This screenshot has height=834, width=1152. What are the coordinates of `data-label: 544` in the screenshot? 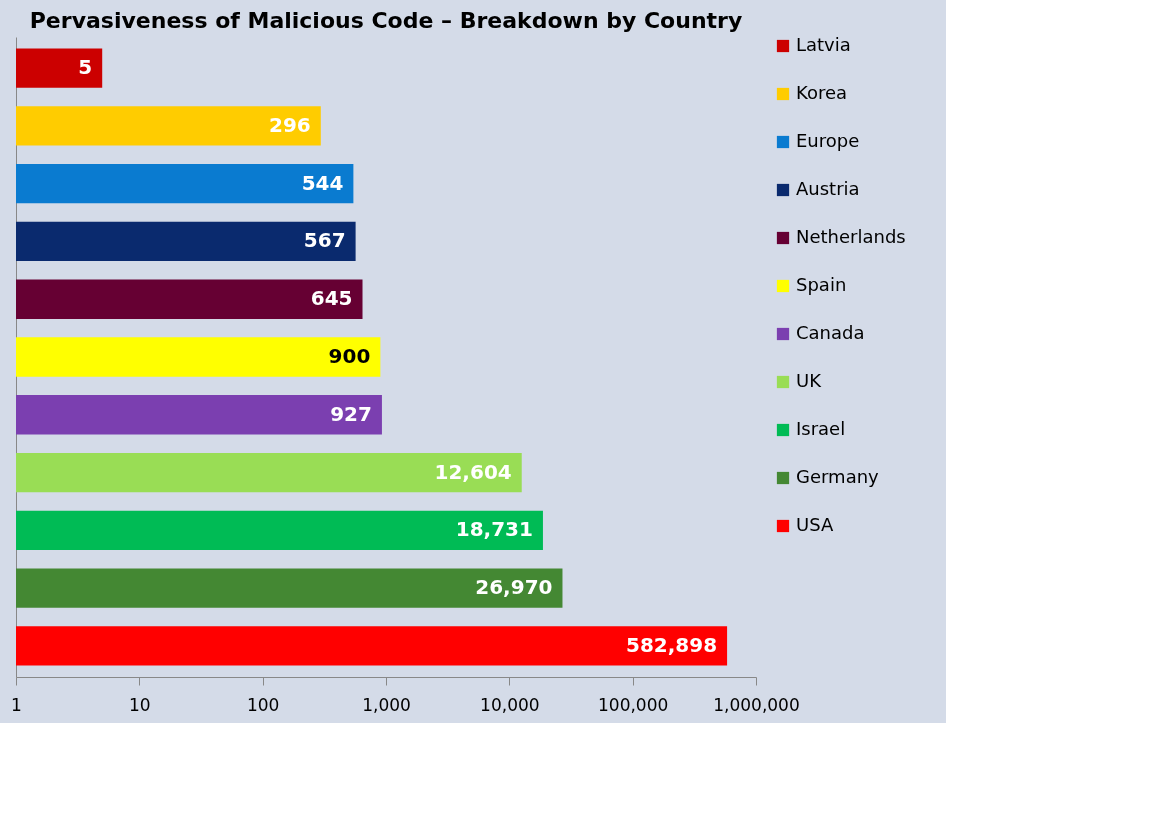 It's located at (322, 182).